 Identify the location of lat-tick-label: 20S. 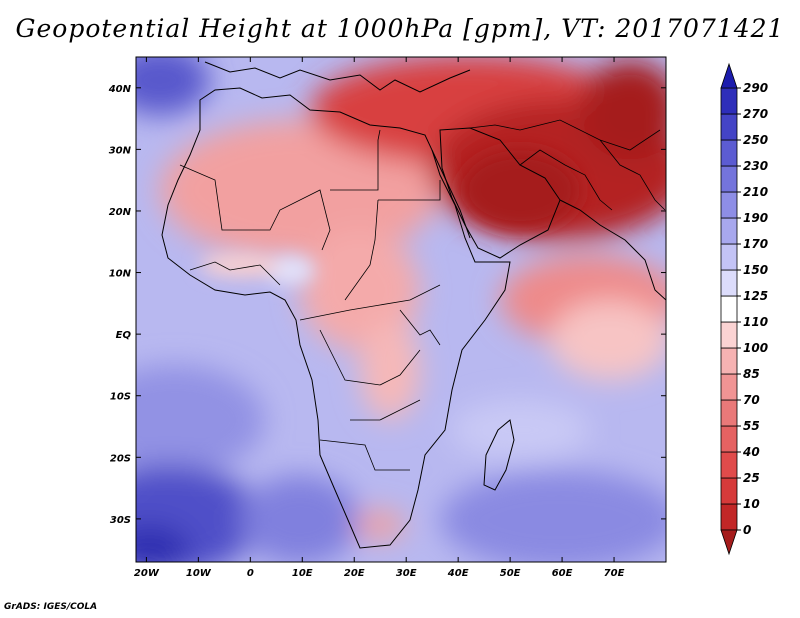
(120, 458).